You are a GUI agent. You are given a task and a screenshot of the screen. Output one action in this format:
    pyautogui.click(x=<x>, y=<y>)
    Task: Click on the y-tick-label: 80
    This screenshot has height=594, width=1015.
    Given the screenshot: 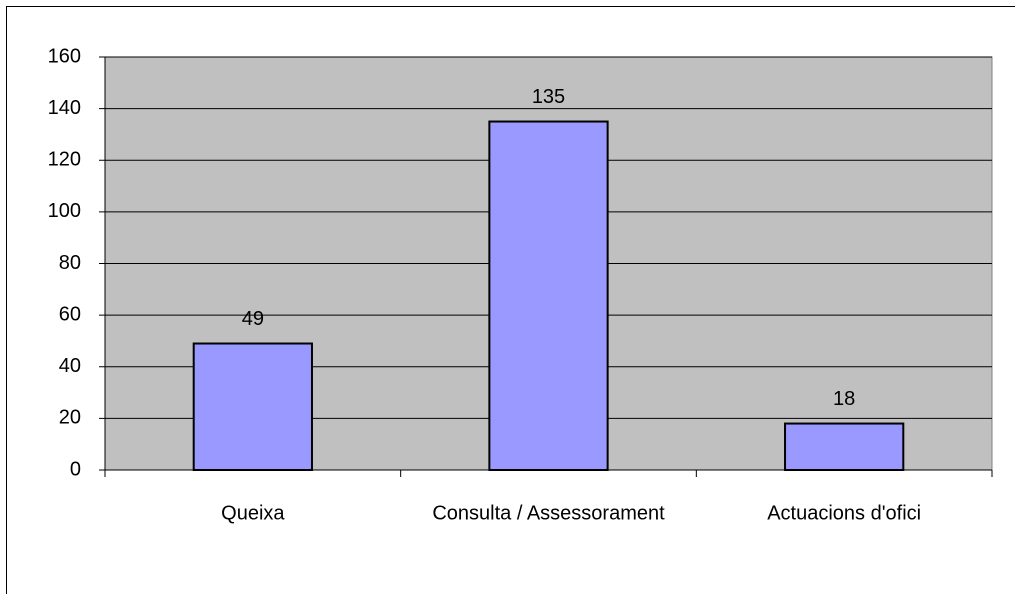 What is the action you would take?
    pyautogui.click(x=70, y=263)
    